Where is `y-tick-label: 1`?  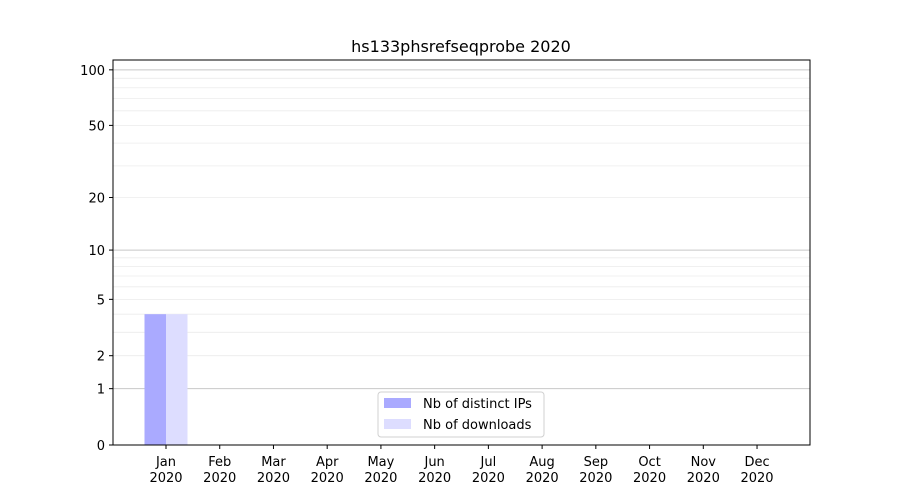 y-tick-label: 1 is located at coordinates (101, 390).